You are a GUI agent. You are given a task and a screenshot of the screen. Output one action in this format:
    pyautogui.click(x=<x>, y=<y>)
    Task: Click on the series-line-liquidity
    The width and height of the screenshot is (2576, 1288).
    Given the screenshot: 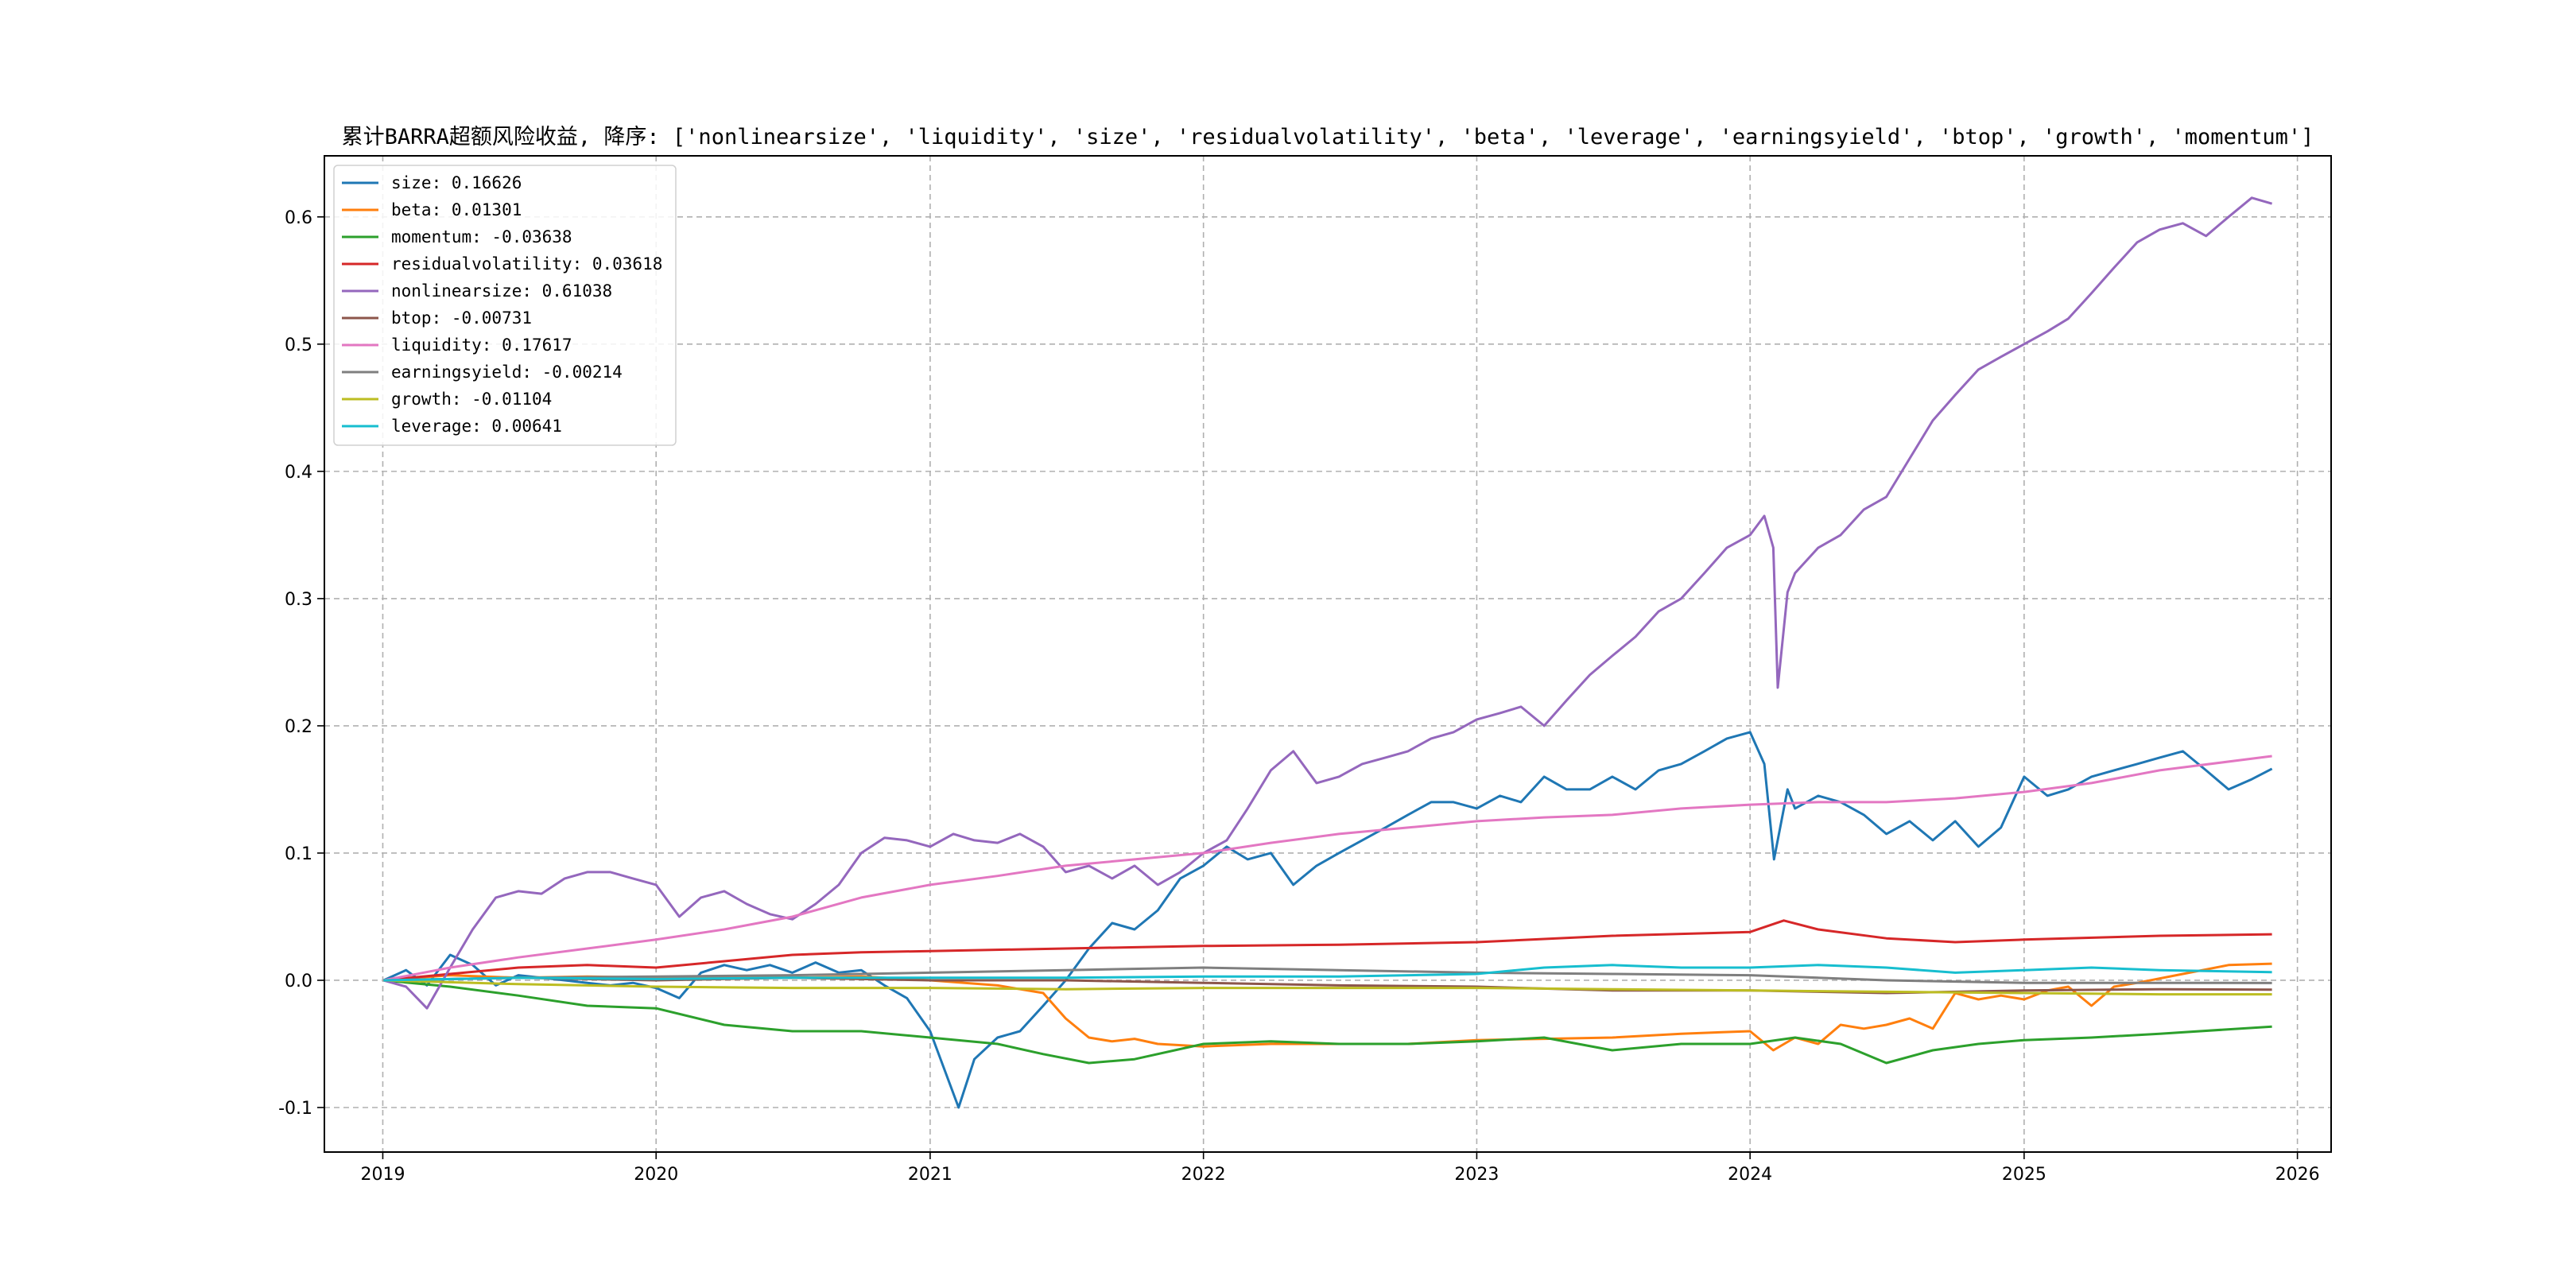 What is the action you would take?
    pyautogui.click(x=1328, y=869)
    